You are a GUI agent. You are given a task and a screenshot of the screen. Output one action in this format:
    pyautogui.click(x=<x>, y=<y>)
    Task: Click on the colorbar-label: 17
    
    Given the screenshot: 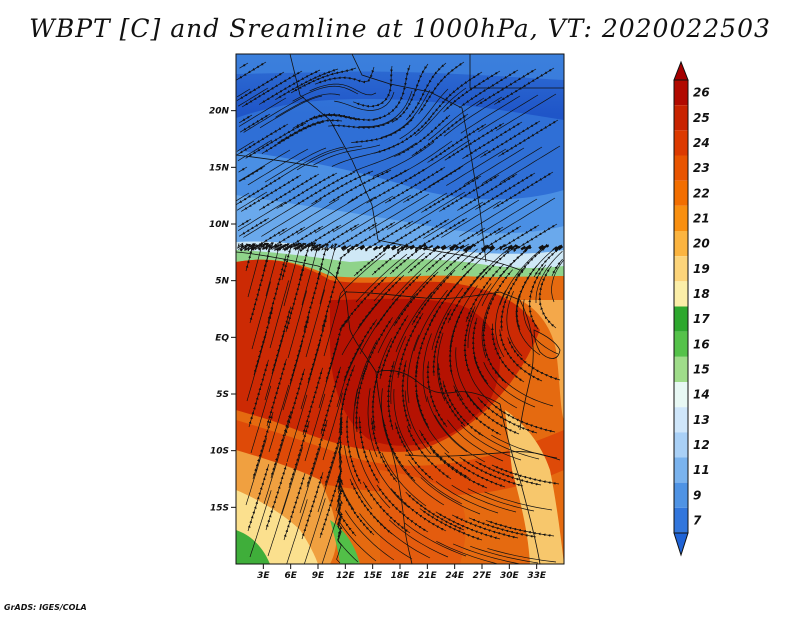 What is the action you would take?
    pyautogui.click(x=701, y=319)
    